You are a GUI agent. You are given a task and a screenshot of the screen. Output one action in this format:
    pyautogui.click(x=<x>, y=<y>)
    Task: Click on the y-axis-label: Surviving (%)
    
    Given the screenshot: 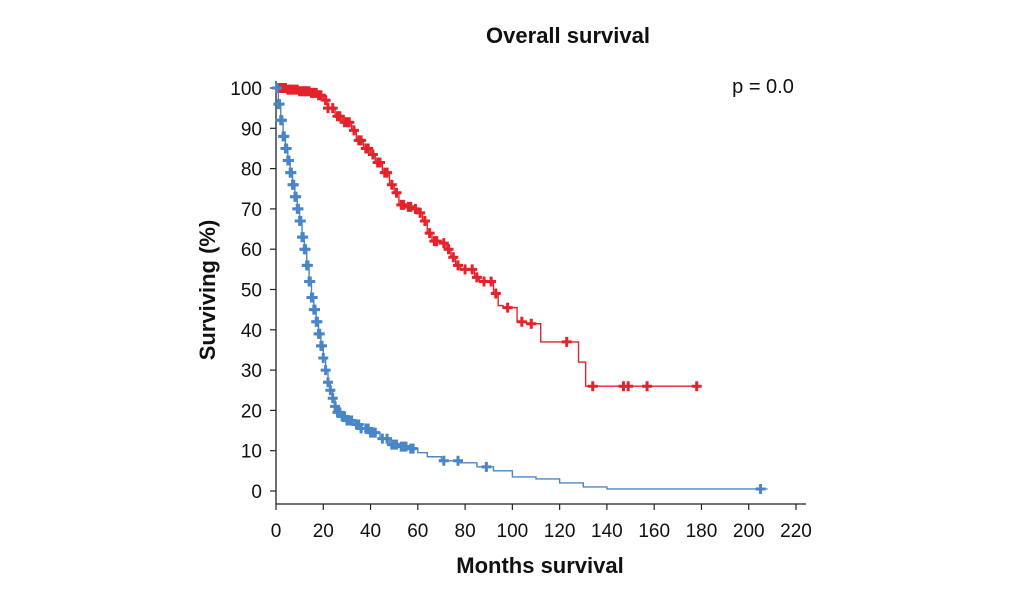 What is the action you would take?
    pyautogui.click(x=207, y=290)
    